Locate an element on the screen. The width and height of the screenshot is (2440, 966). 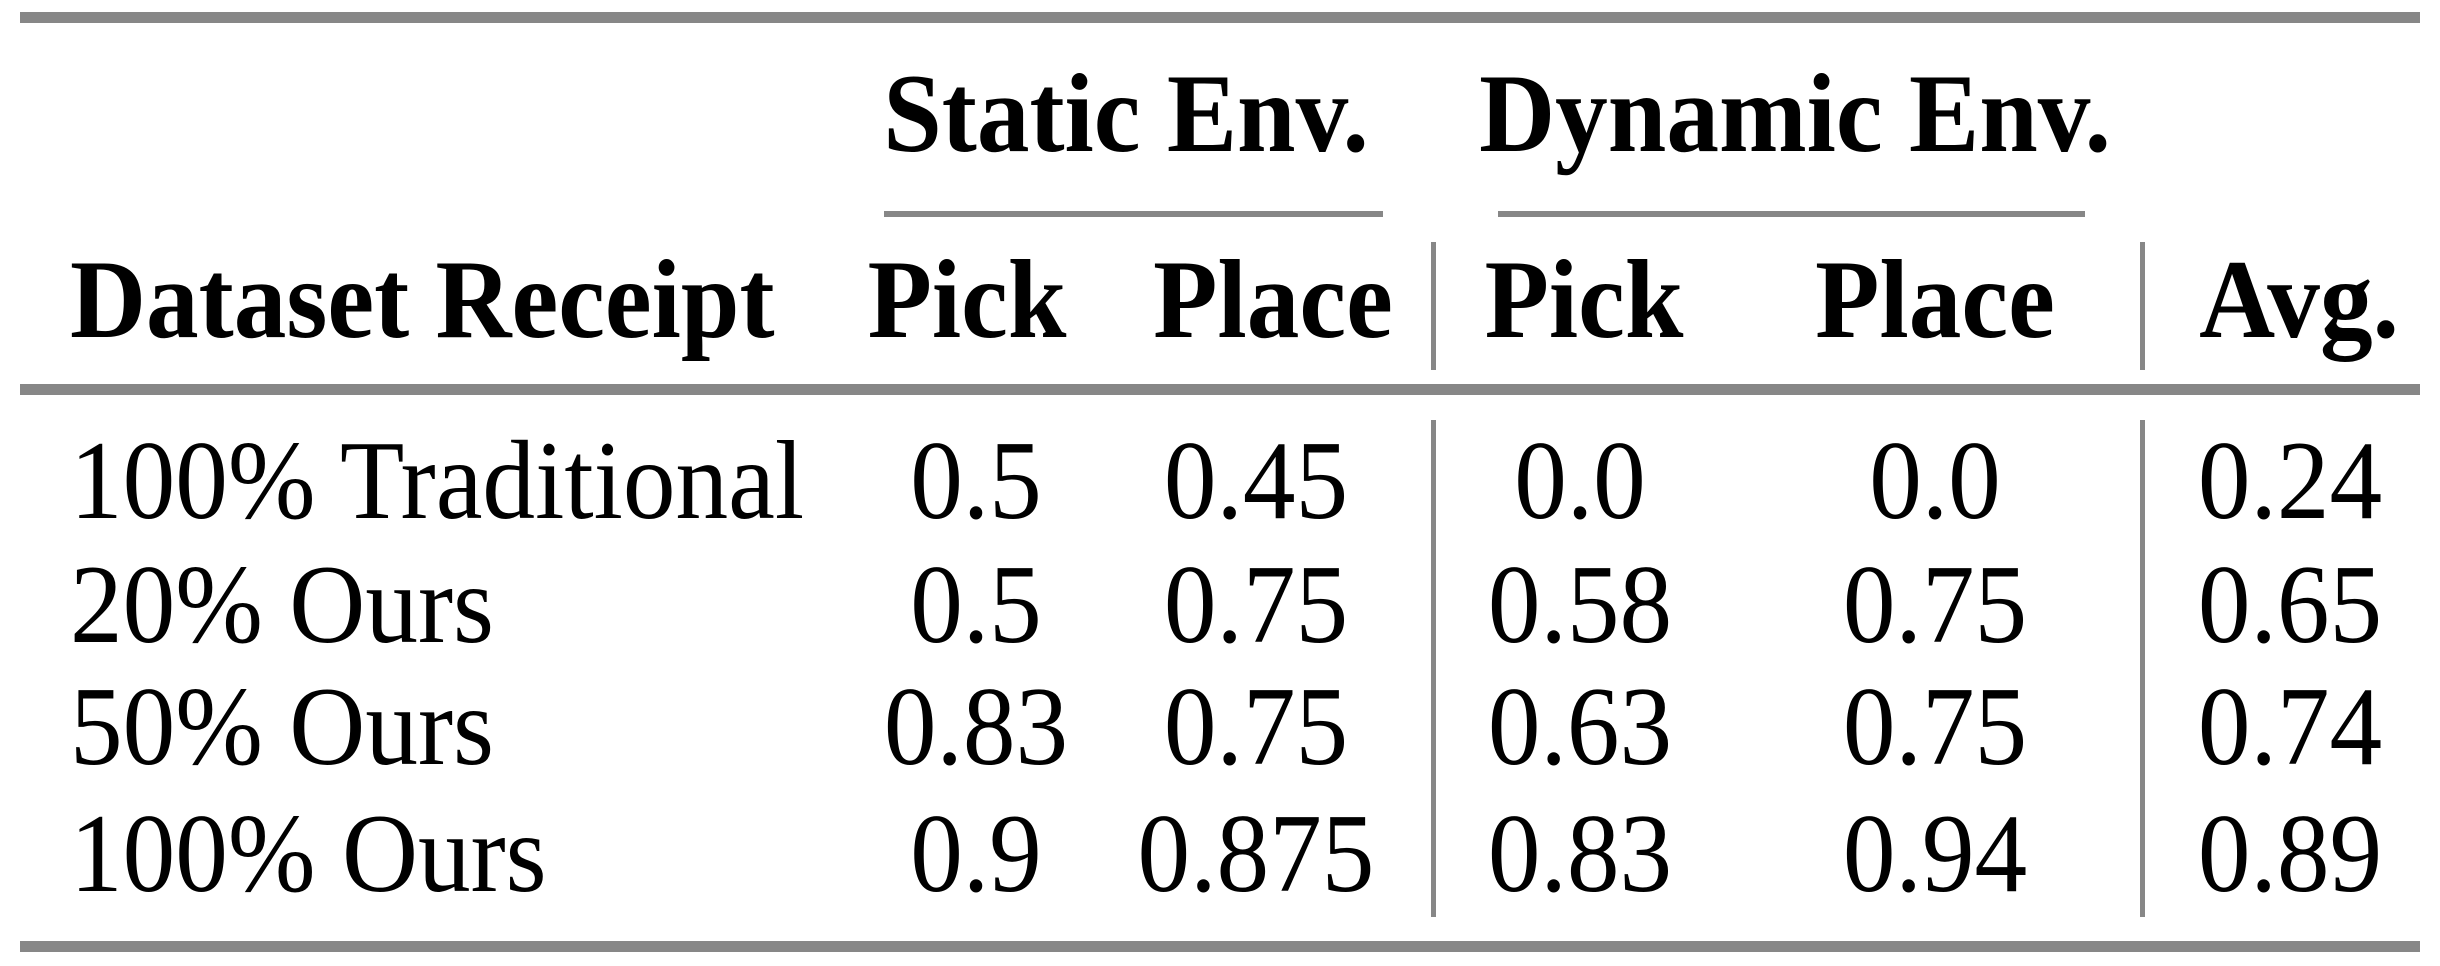
bottom-rule is located at coordinates (1220, 946).